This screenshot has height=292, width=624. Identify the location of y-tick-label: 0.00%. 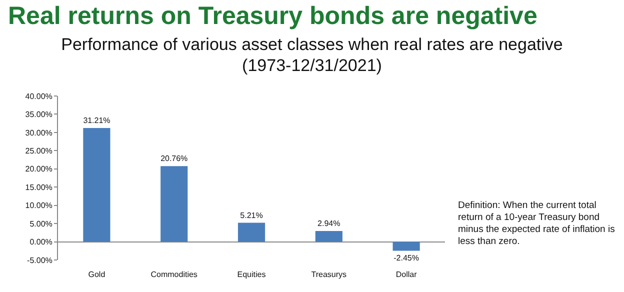
(41, 242).